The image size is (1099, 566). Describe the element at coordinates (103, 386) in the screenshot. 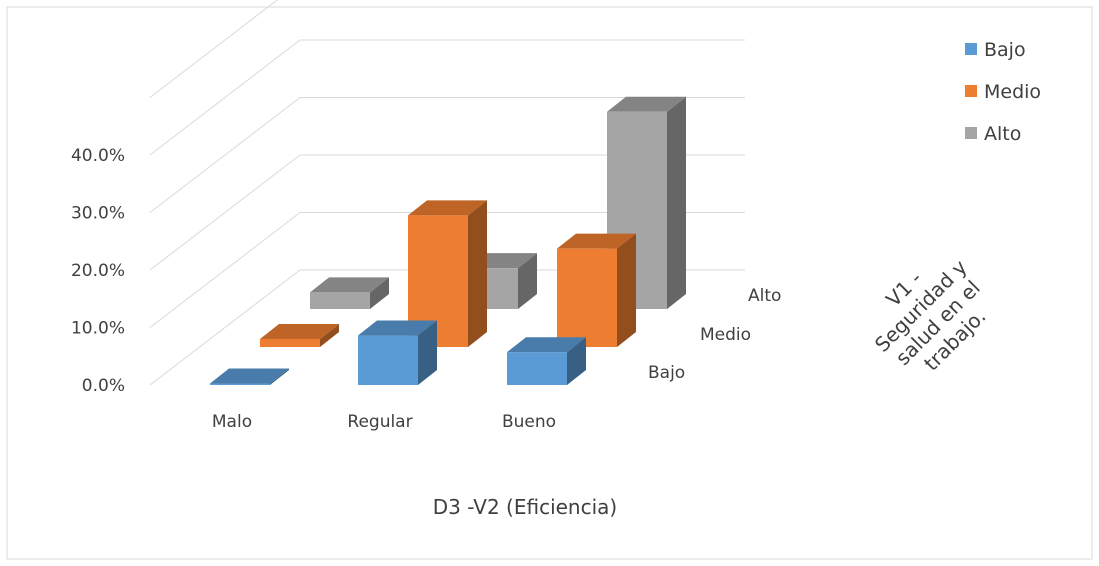

I see `y-tick-label: 0.0%` at that location.